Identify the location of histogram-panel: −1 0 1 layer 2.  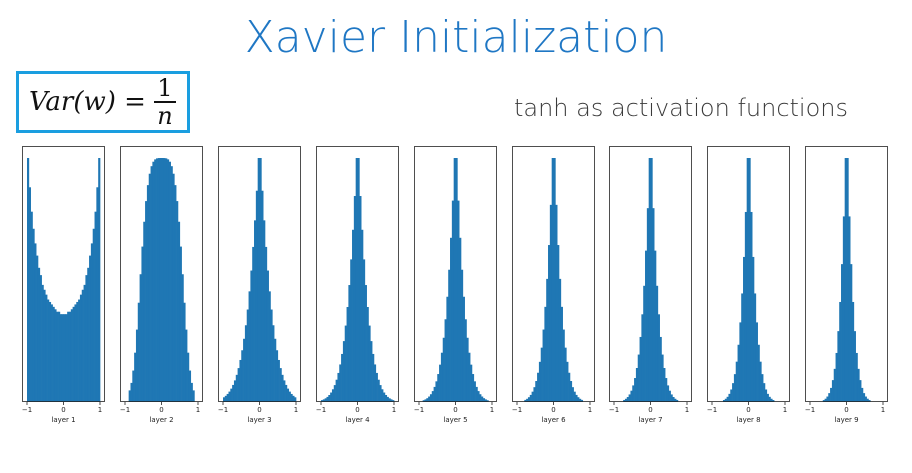
(161, 285).